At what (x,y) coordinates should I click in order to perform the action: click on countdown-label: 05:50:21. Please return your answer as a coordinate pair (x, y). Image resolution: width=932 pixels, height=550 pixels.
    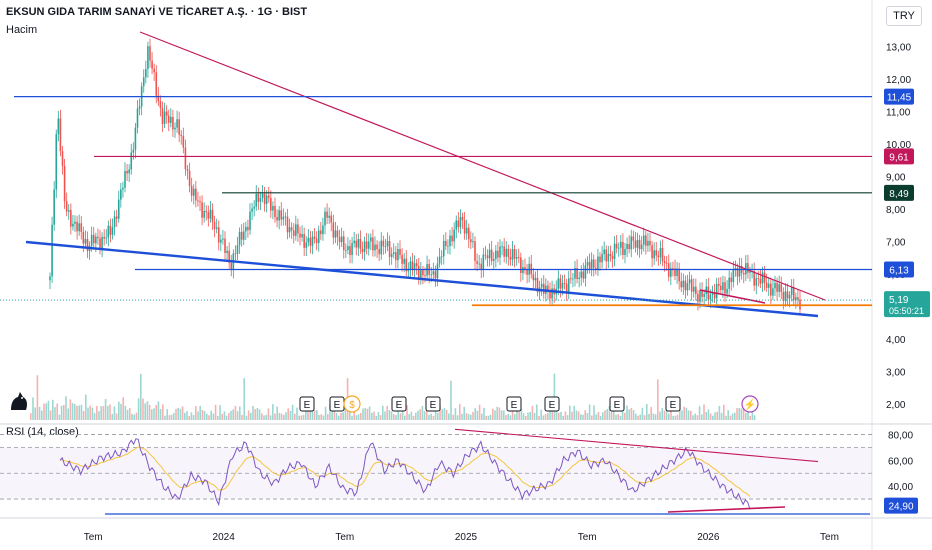
    Looking at the image, I should click on (906, 311).